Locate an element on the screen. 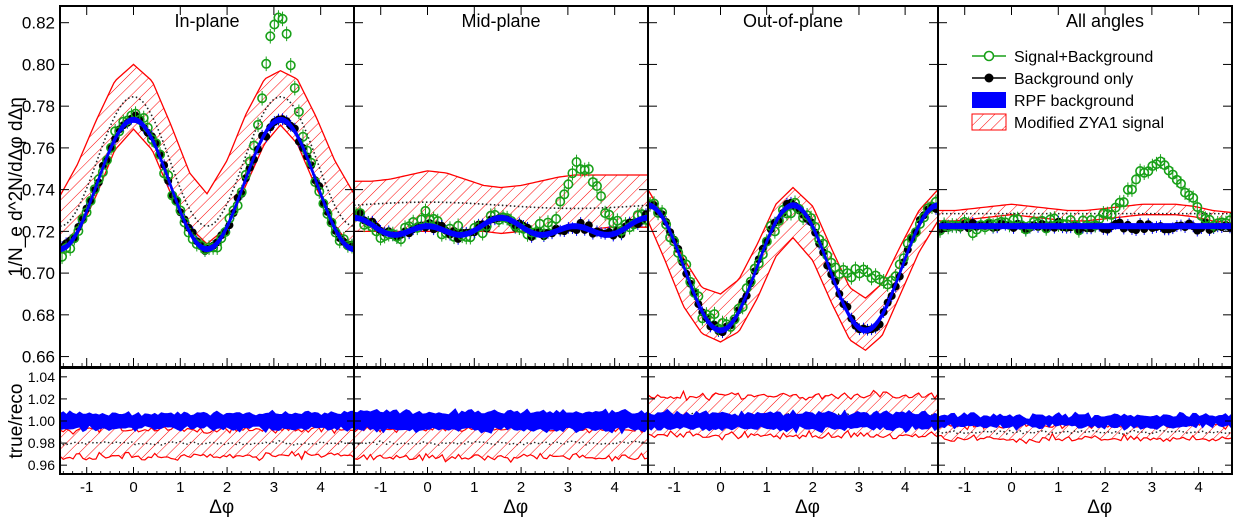  legend-open-circle is located at coordinates (989, 56).